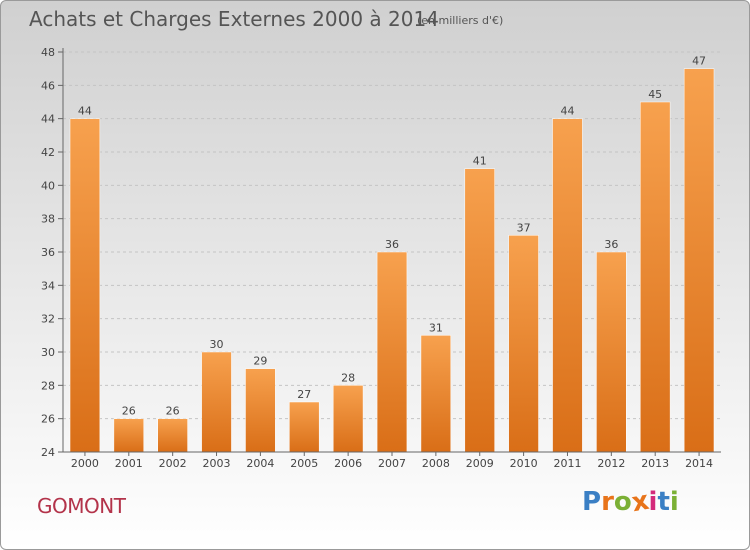 This screenshot has height=550, width=750. I want to click on bar-2001, so click(128, 435).